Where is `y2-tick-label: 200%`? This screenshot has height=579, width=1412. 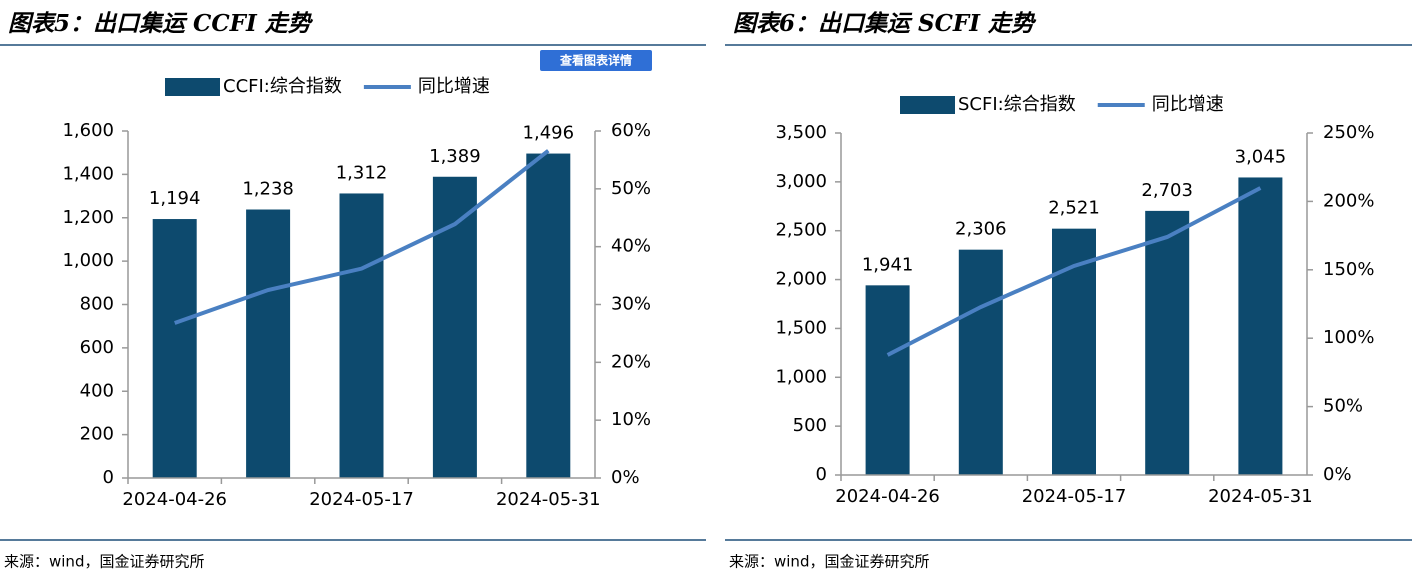
y2-tick-label: 200% is located at coordinates (1348, 200).